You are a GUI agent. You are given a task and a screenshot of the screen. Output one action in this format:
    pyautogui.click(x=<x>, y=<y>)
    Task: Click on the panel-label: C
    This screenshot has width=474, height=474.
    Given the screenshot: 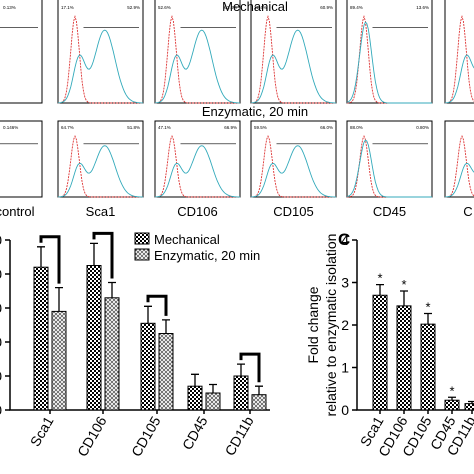 What is the action you would take?
    pyautogui.click(x=467, y=211)
    